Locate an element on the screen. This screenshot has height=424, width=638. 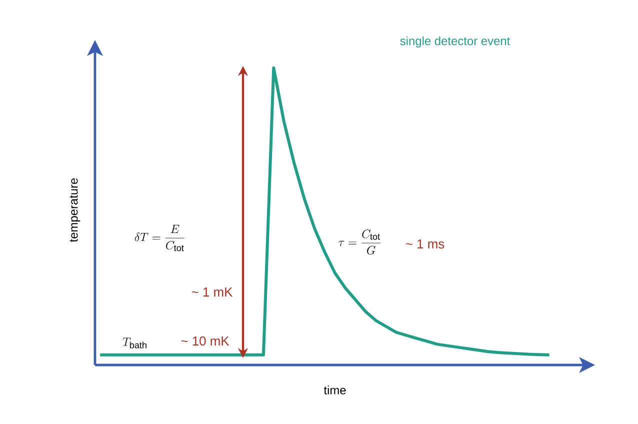
annotation: ~ 10 mK is located at coordinates (205, 341).